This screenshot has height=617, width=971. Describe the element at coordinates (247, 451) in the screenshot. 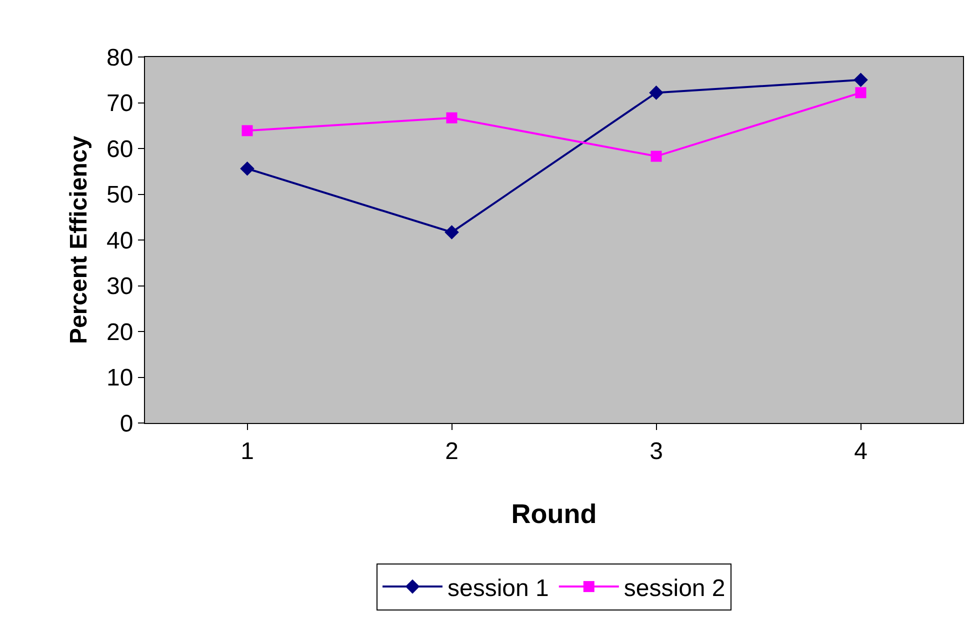

I see `x-tick-label: 1` at that location.